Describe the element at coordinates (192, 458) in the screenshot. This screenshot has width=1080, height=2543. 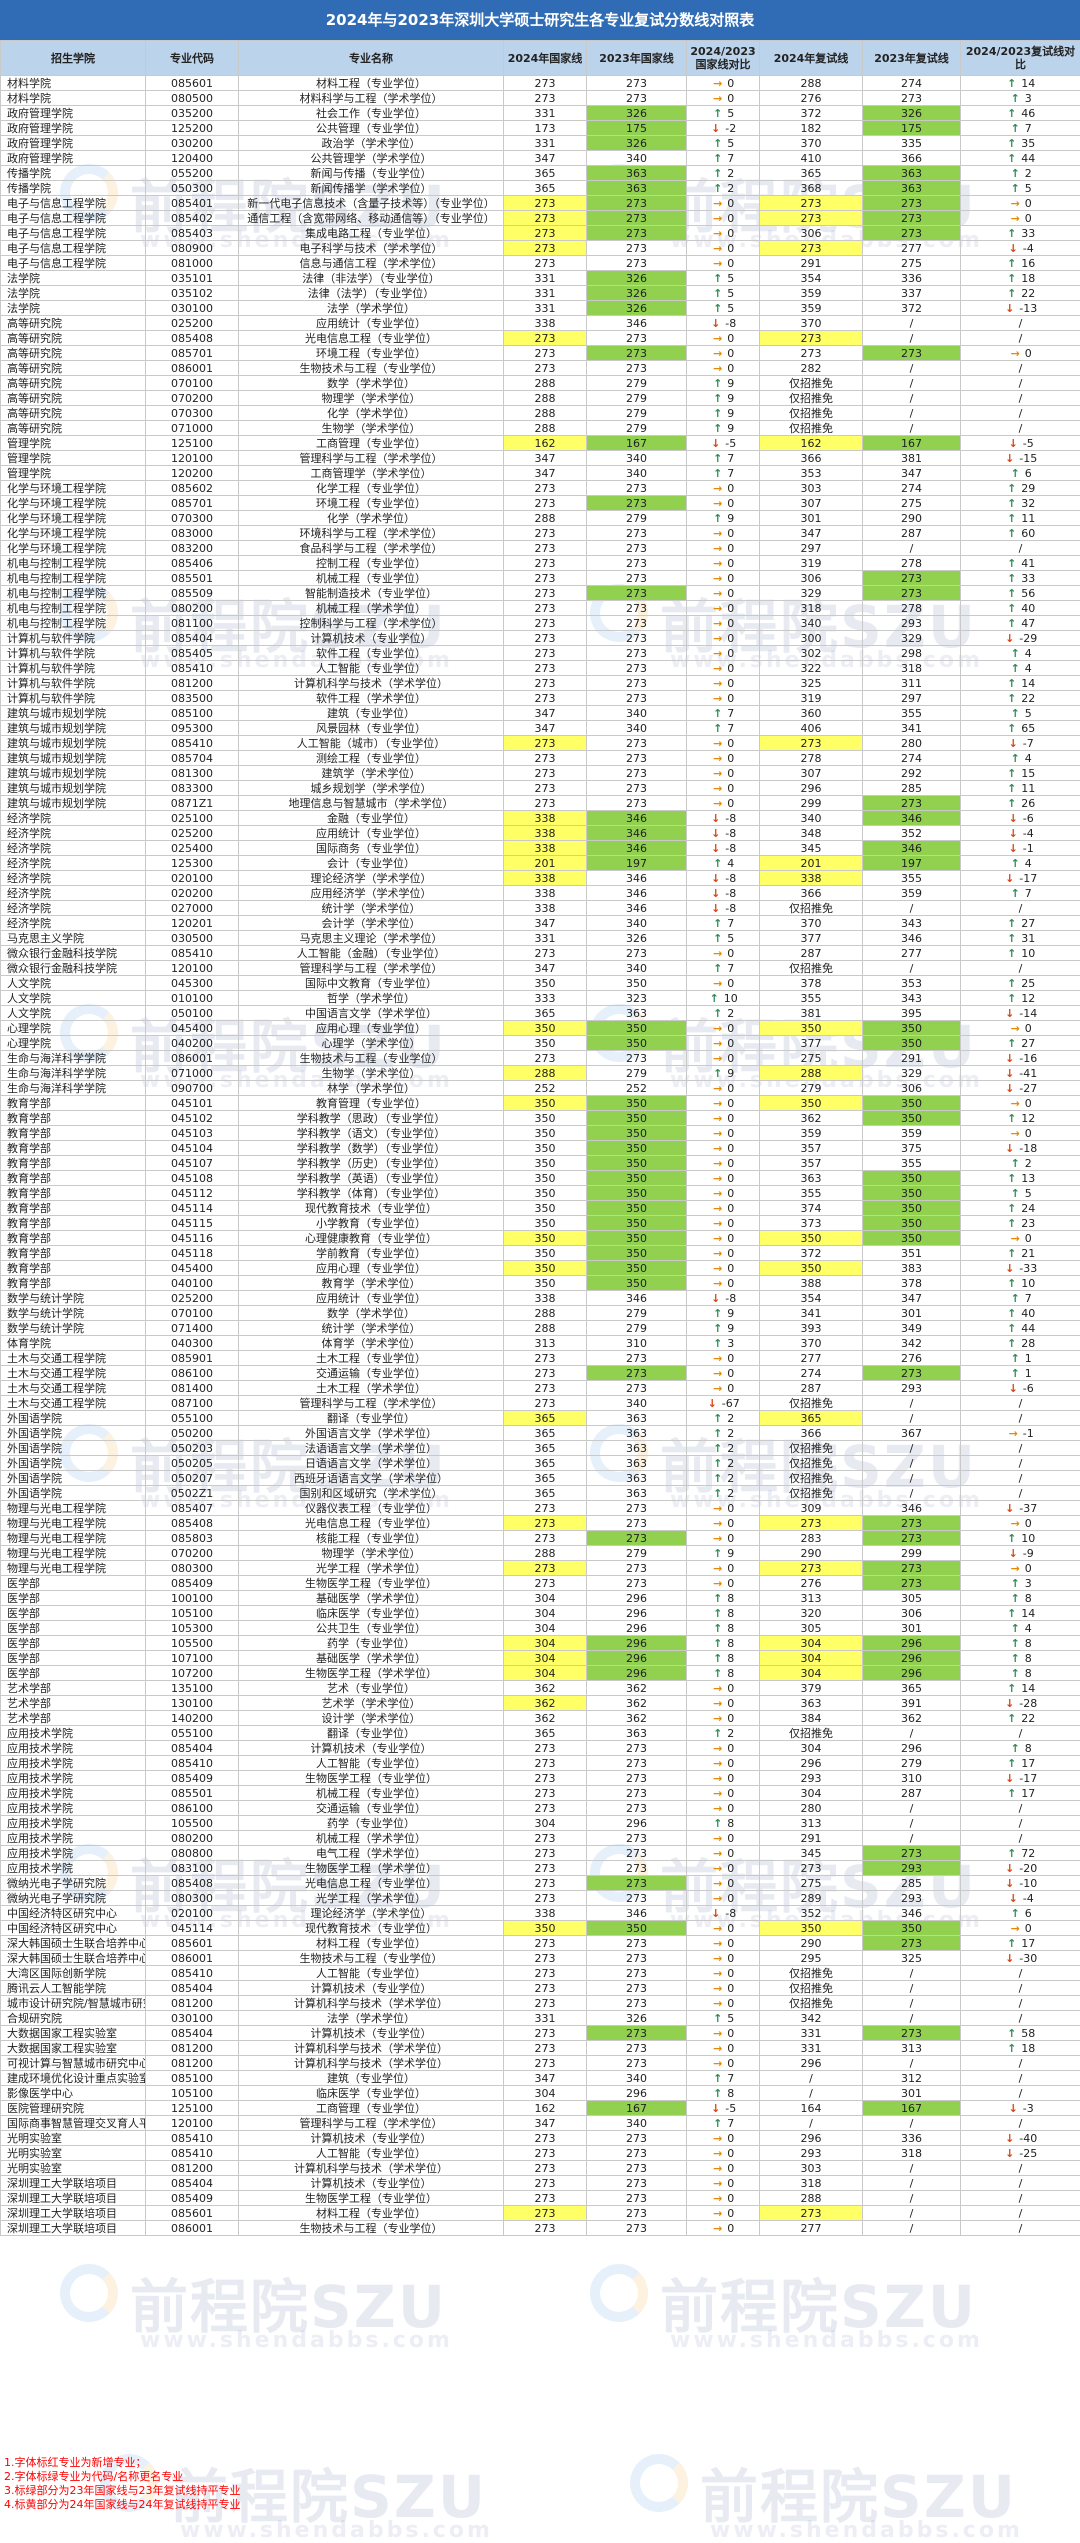
I see `table-cell: 120100` at that location.